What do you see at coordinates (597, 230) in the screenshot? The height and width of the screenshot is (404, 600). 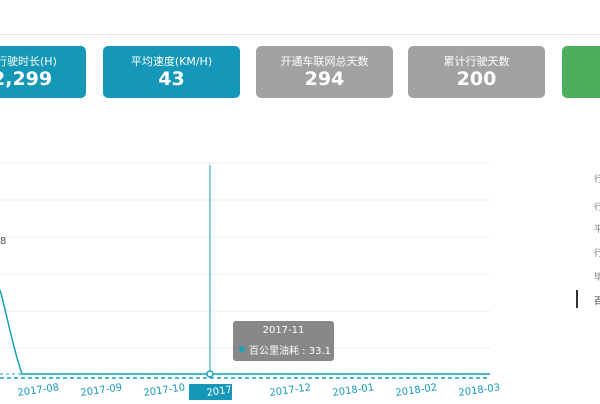 I see `legend-item: 平` at bounding box center [597, 230].